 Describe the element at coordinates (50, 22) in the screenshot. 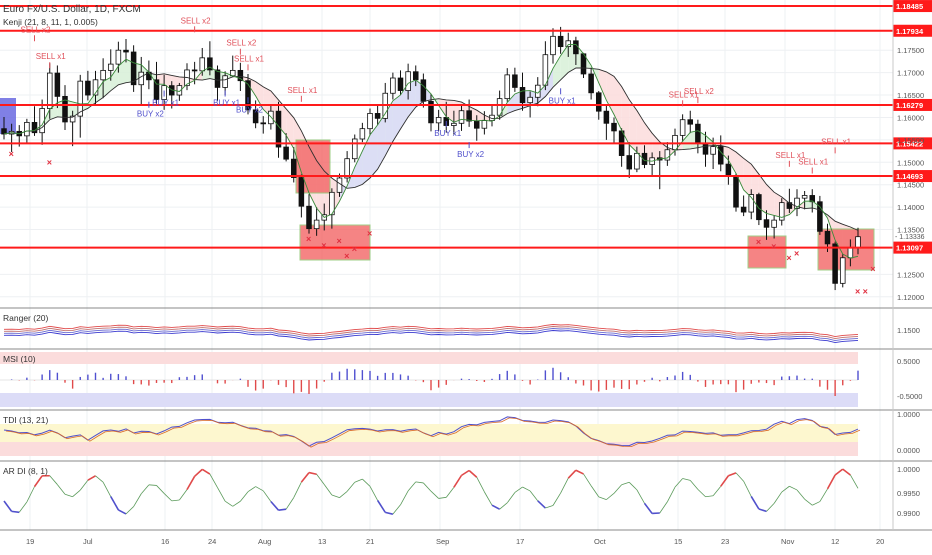

I see `chart-subtitle: Kenji (21, 8, 11, 1, 0.005)` at that location.